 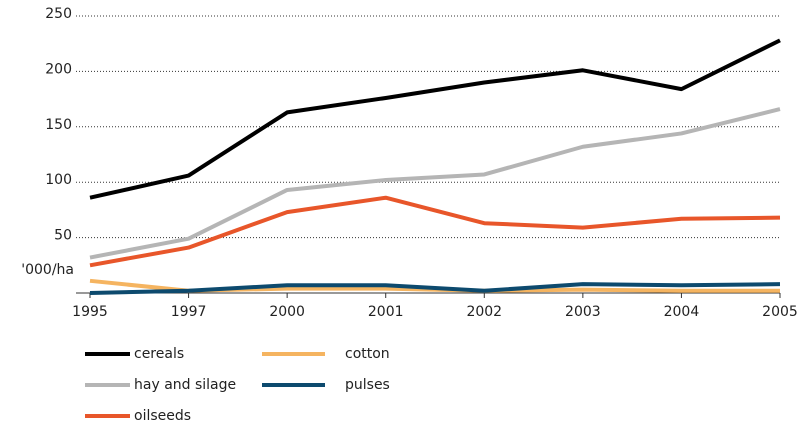 I want to click on x-tick-label: 2005, so click(x=780, y=312).